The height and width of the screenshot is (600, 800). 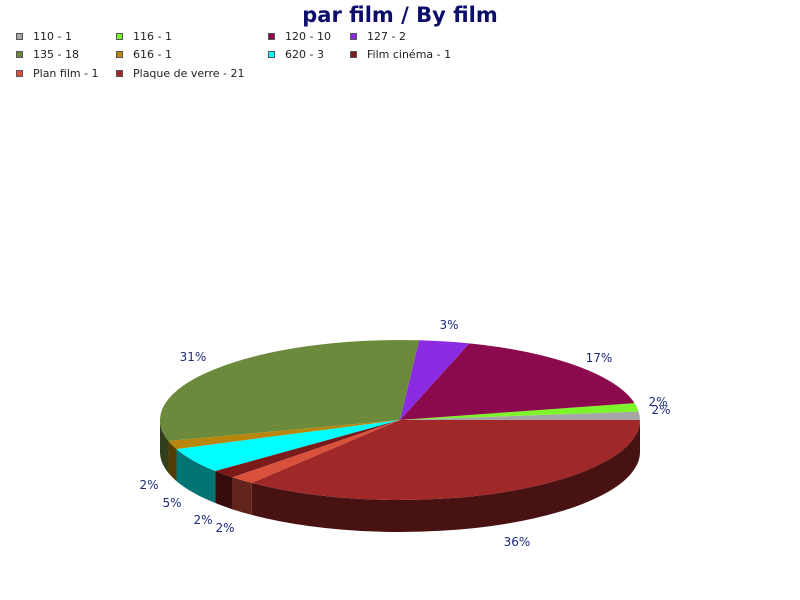 I want to click on legend-item: Film cinéma - 1, so click(x=400, y=54).